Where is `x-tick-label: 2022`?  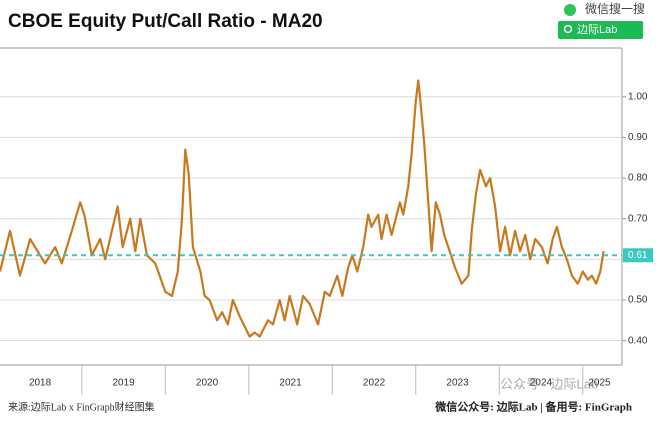 x-tick-label: 2022 is located at coordinates (374, 383).